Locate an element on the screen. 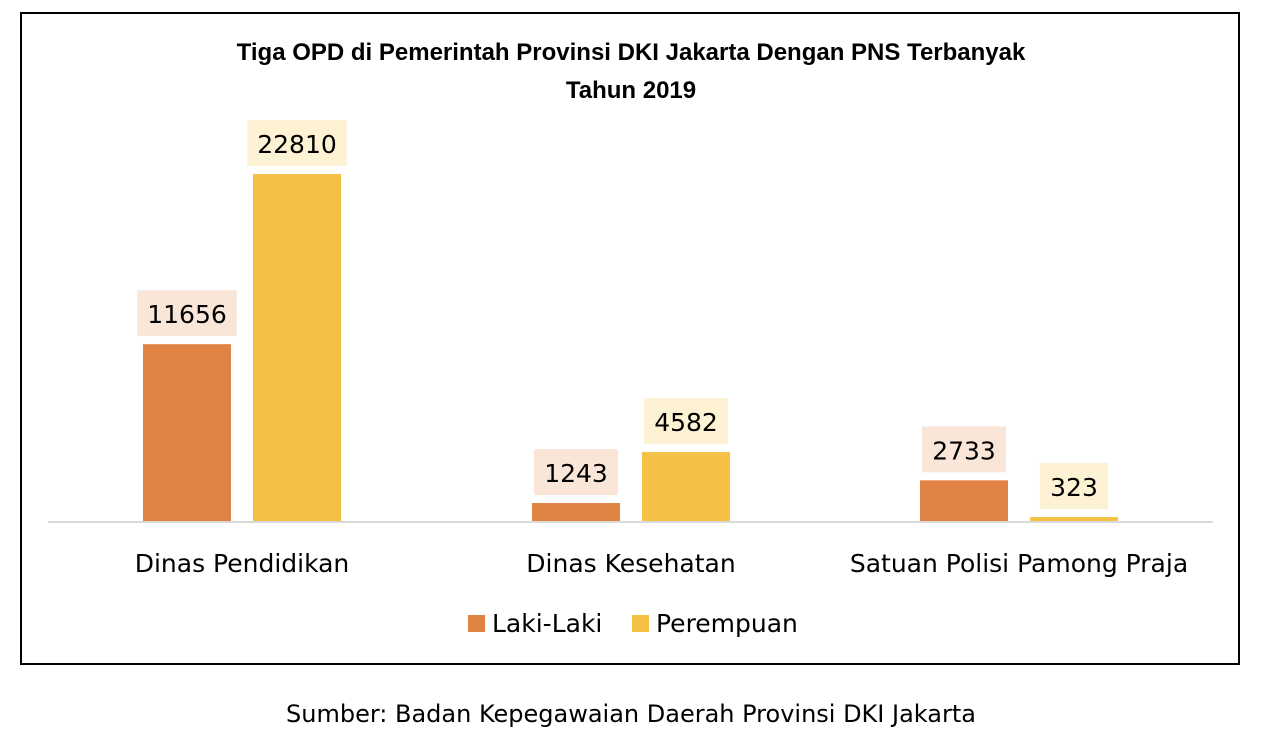 Image resolution: width=1262 pixels, height=748 pixels. data-label-0-1: 1243 is located at coordinates (576, 473).